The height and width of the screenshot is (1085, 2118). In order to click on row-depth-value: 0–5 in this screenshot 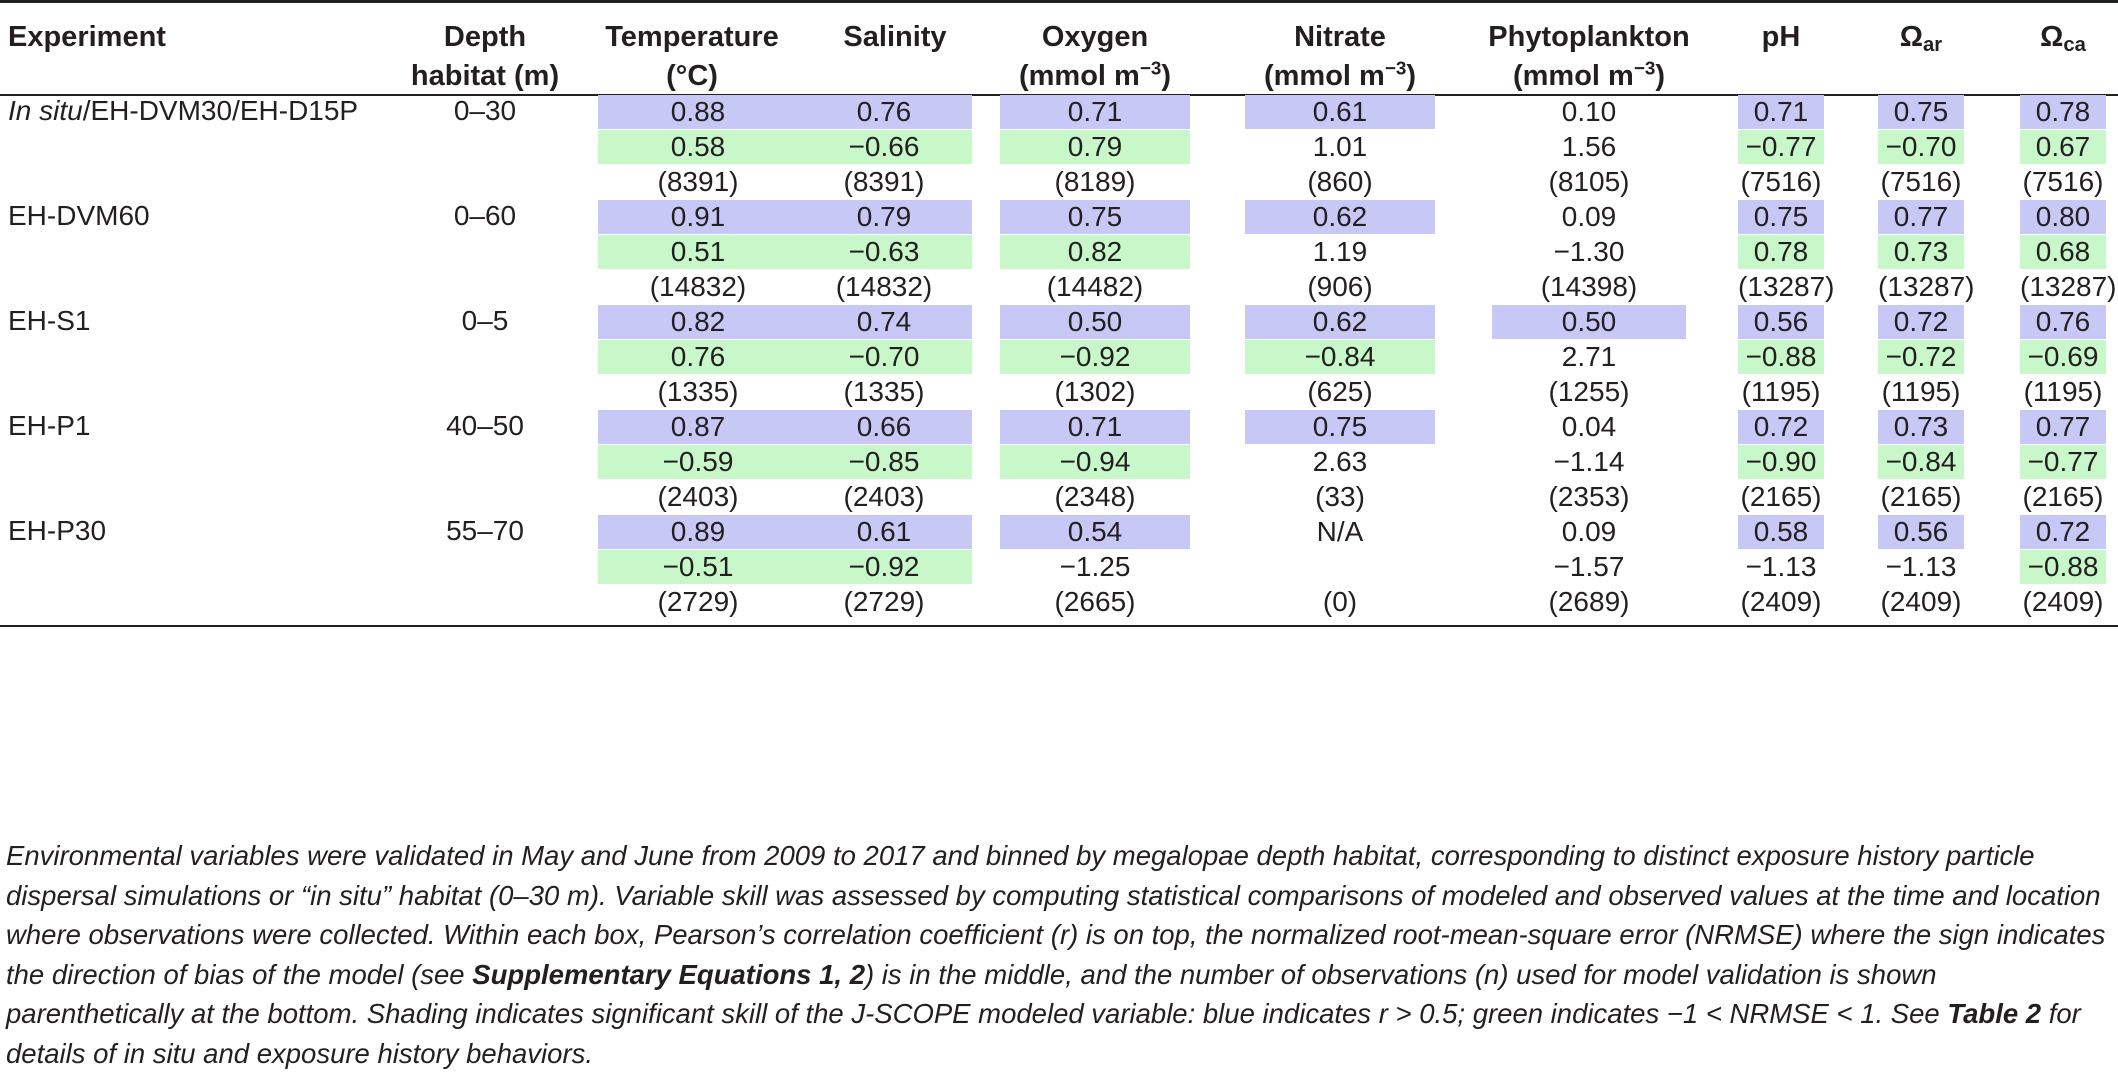, I will do `click(485, 320)`.